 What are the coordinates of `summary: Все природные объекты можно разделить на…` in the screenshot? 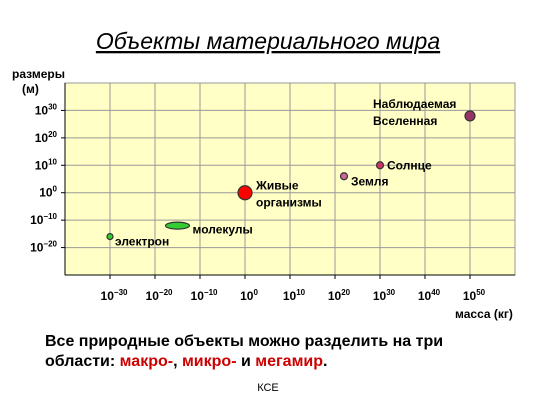 It's located at (244, 341).